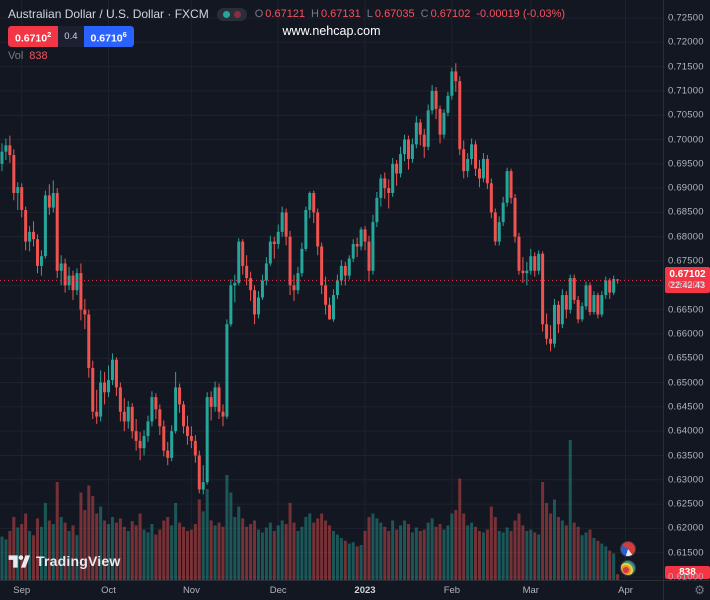 Image resolution: width=710 pixels, height=600 pixels. What do you see at coordinates (687, 285) in the screenshot?
I see `candle-countdown: 22:42:43` at bounding box center [687, 285].